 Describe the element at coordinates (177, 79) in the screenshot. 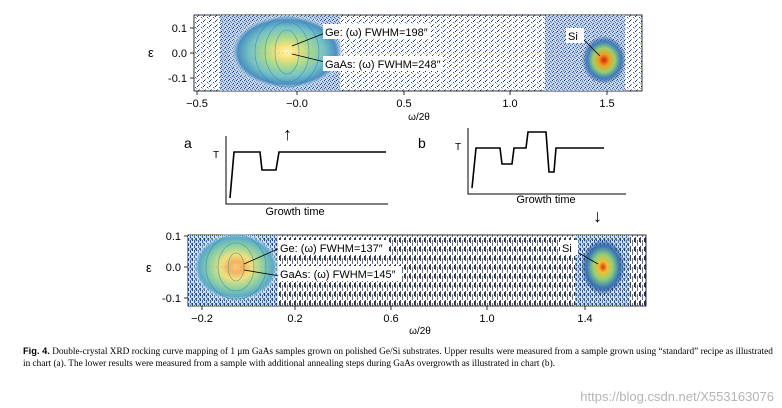

I see `top-ytick-3: -0.1` at that location.